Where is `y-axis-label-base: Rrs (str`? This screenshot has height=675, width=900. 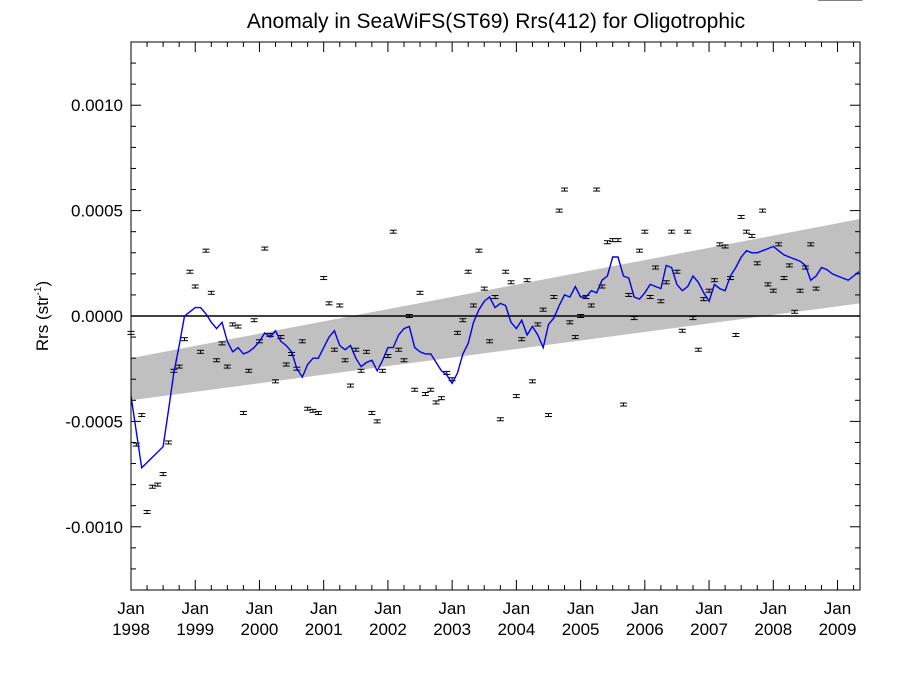 y-axis-label-base: Rrs (str is located at coordinates (42, 323).